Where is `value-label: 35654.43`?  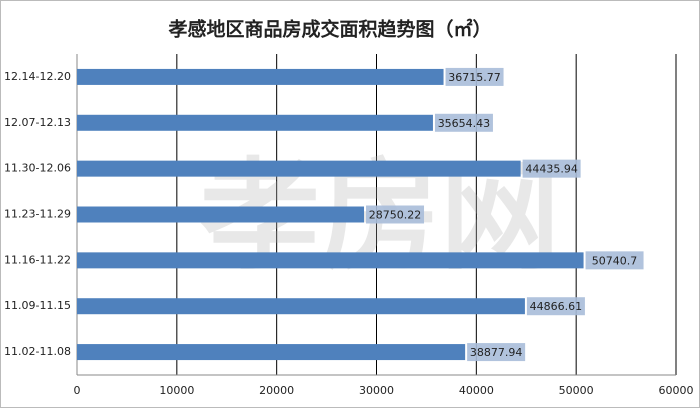 value-label: 35654.43 is located at coordinates (464, 123).